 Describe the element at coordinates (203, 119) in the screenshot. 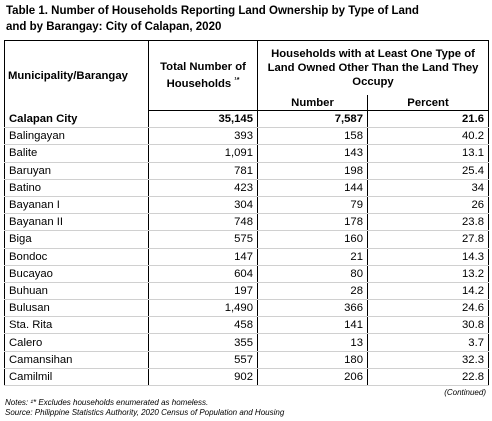

I see `cell: 35,145` at that location.